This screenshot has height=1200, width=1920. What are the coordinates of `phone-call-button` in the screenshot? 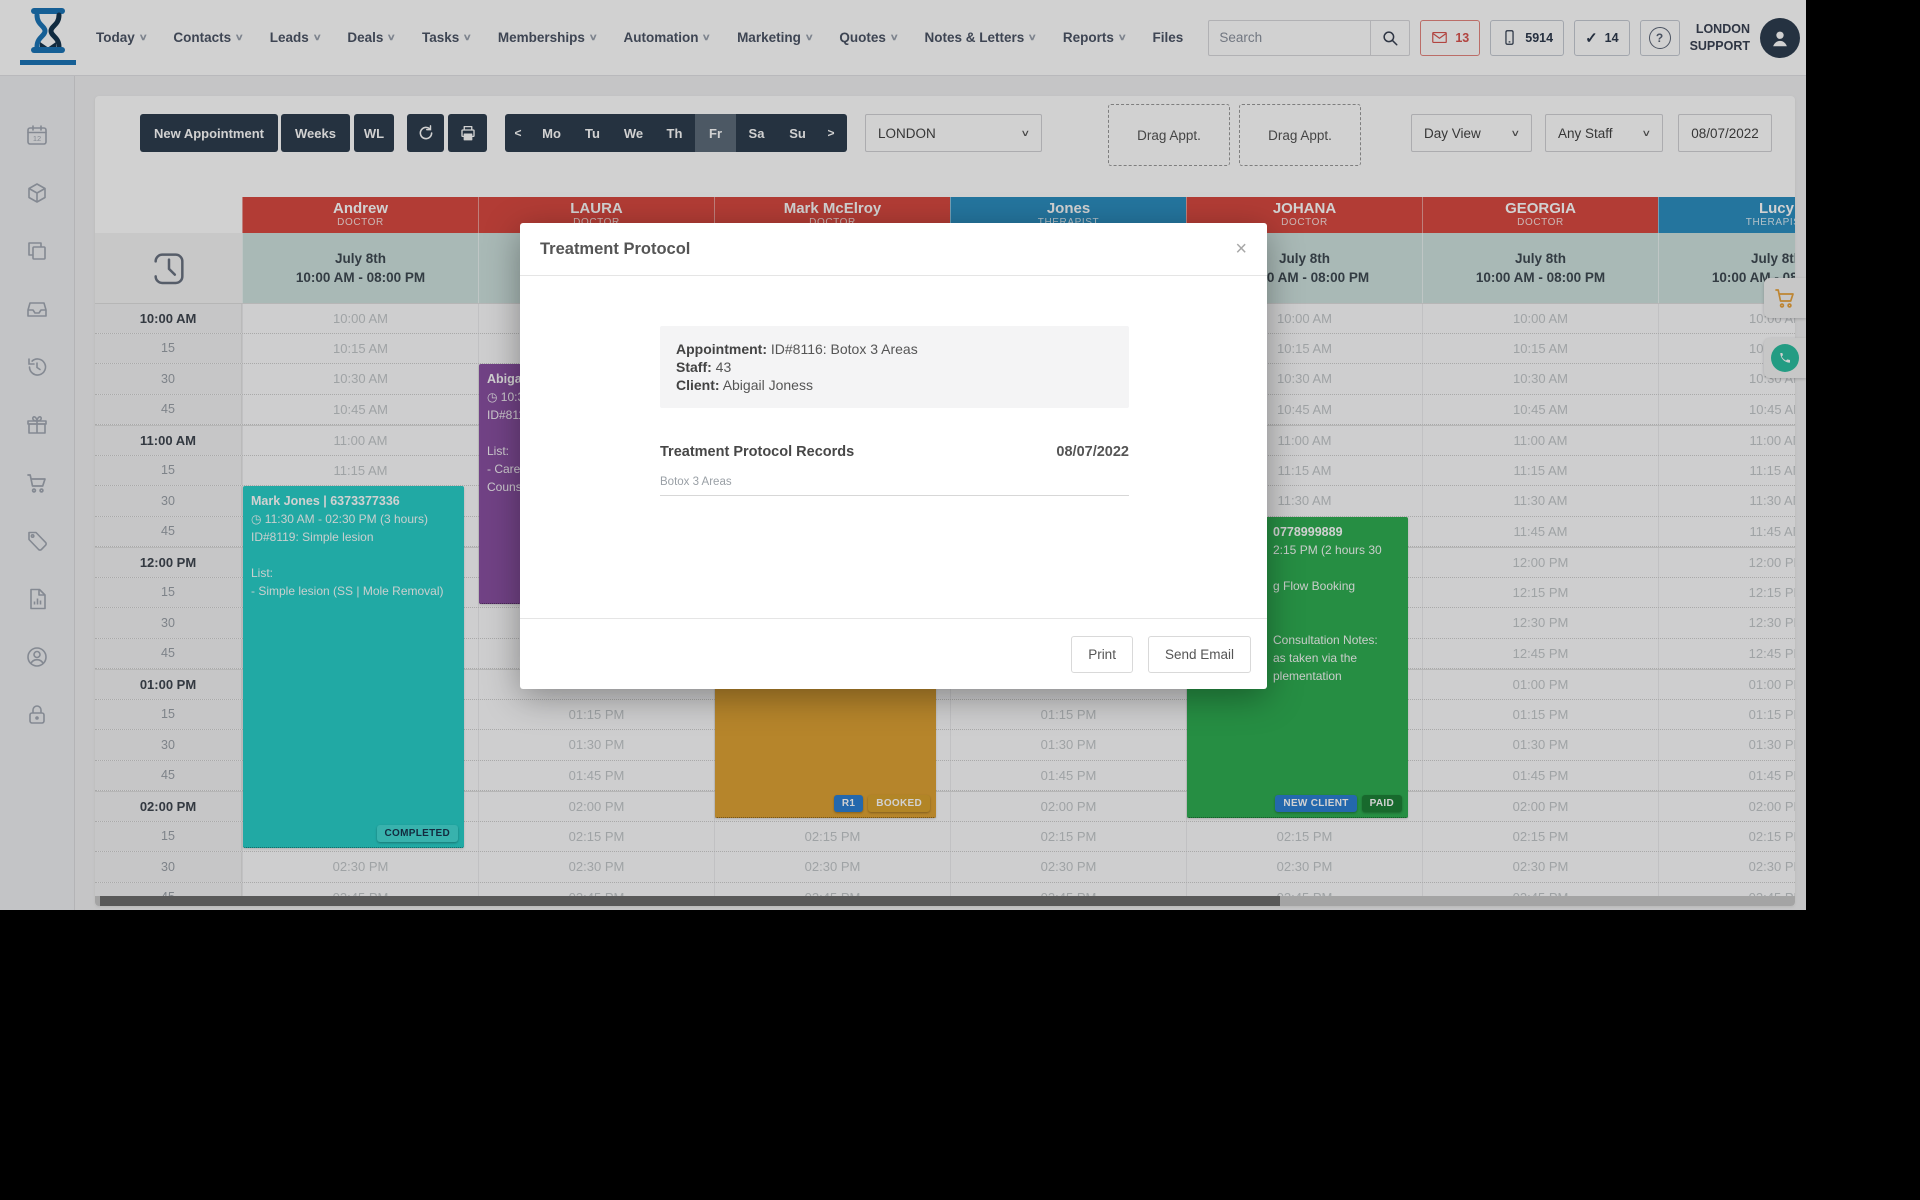 It's located at (1785, 358).